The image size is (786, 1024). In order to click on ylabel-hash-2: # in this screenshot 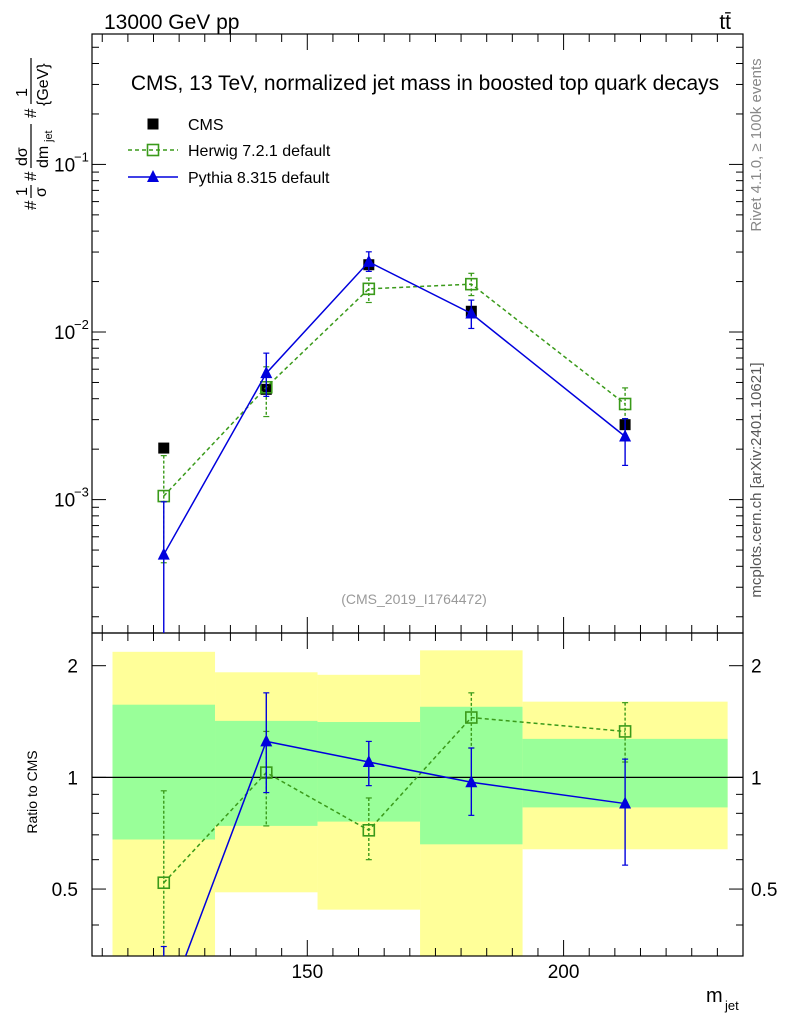, I will do `click(30, 176)`.